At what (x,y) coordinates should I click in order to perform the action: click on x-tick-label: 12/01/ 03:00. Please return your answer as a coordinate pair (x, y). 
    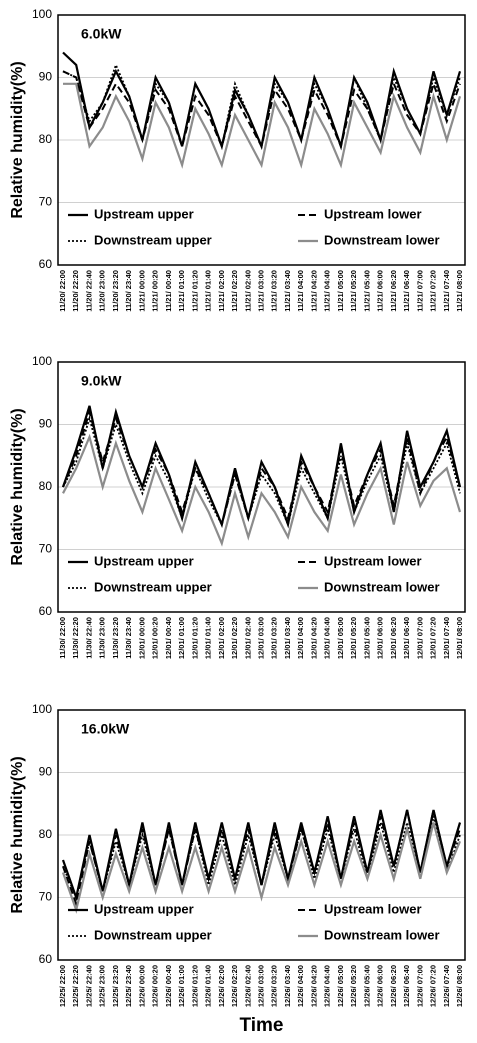
    Looking at the image, I should click on (260, 638).